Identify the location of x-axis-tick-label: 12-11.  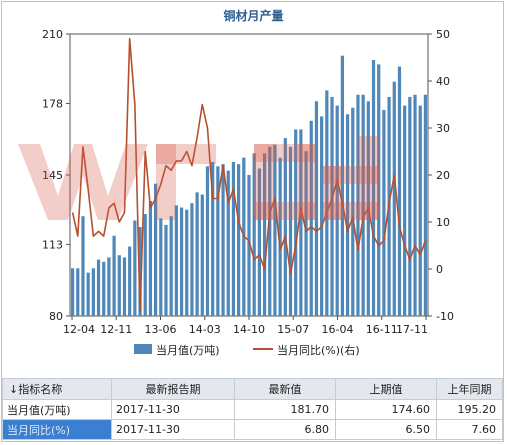
(116, 329).